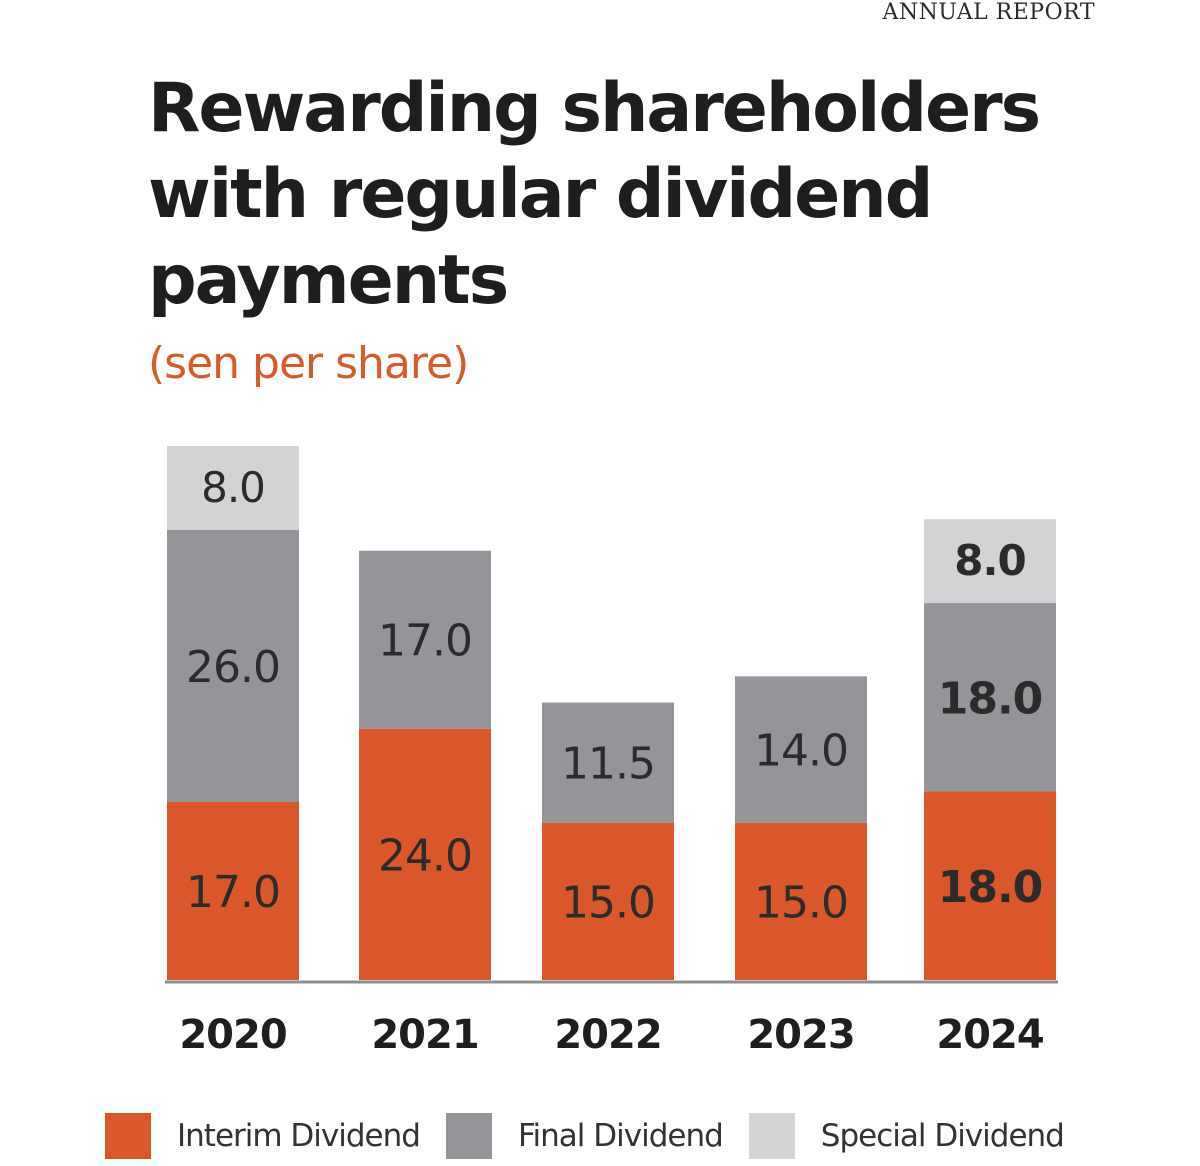  I want to click on data-label-final-2022: 11.5, so click(608, 764).